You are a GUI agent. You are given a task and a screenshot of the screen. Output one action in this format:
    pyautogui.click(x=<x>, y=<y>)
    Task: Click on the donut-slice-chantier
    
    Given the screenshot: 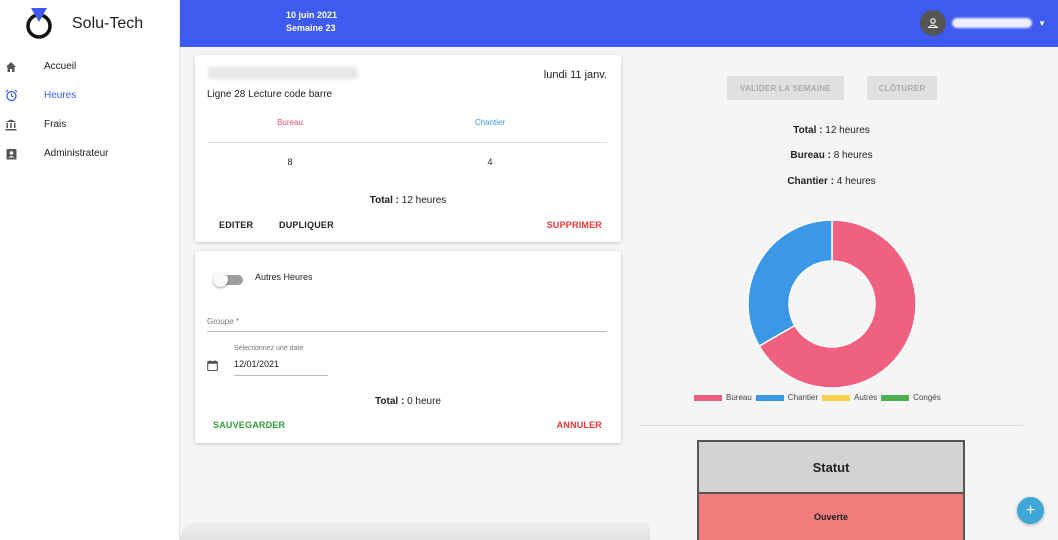 What is the action you would take?
    pyautogui.click(x=790, y=283)
    